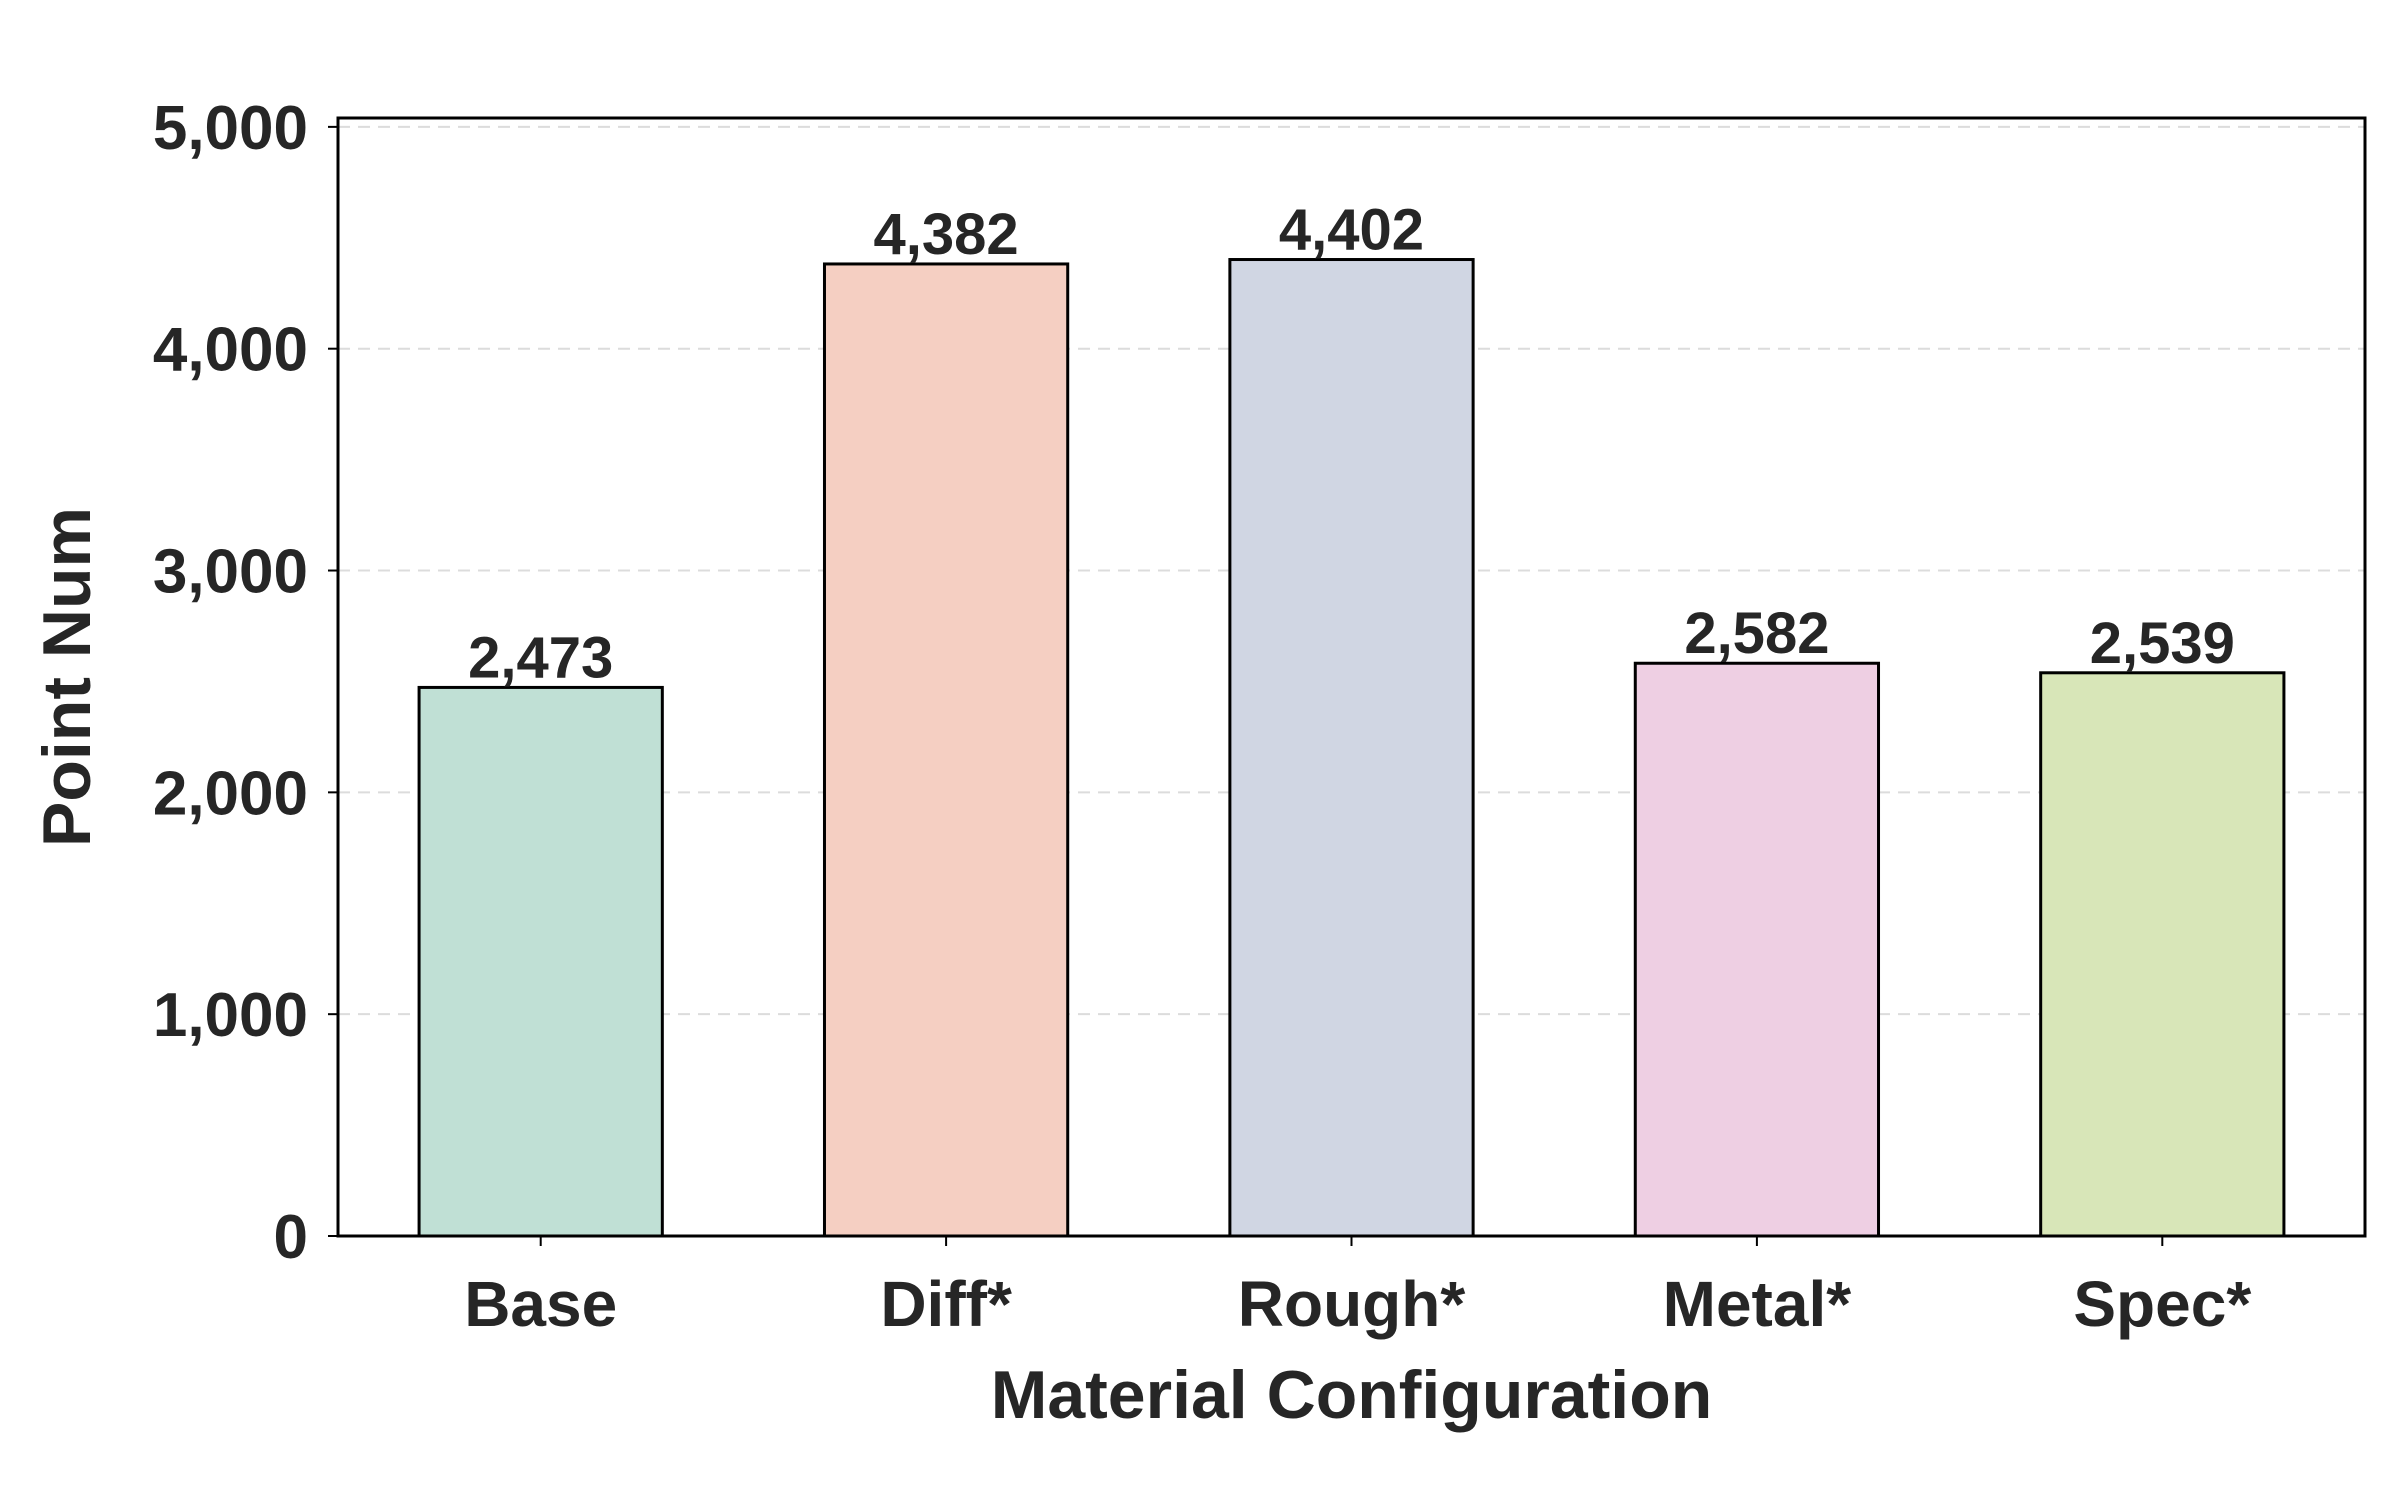 This screenshot has height=1500, width=2400. I want to click on y-tick-label: 4,000, so click(230, 350).